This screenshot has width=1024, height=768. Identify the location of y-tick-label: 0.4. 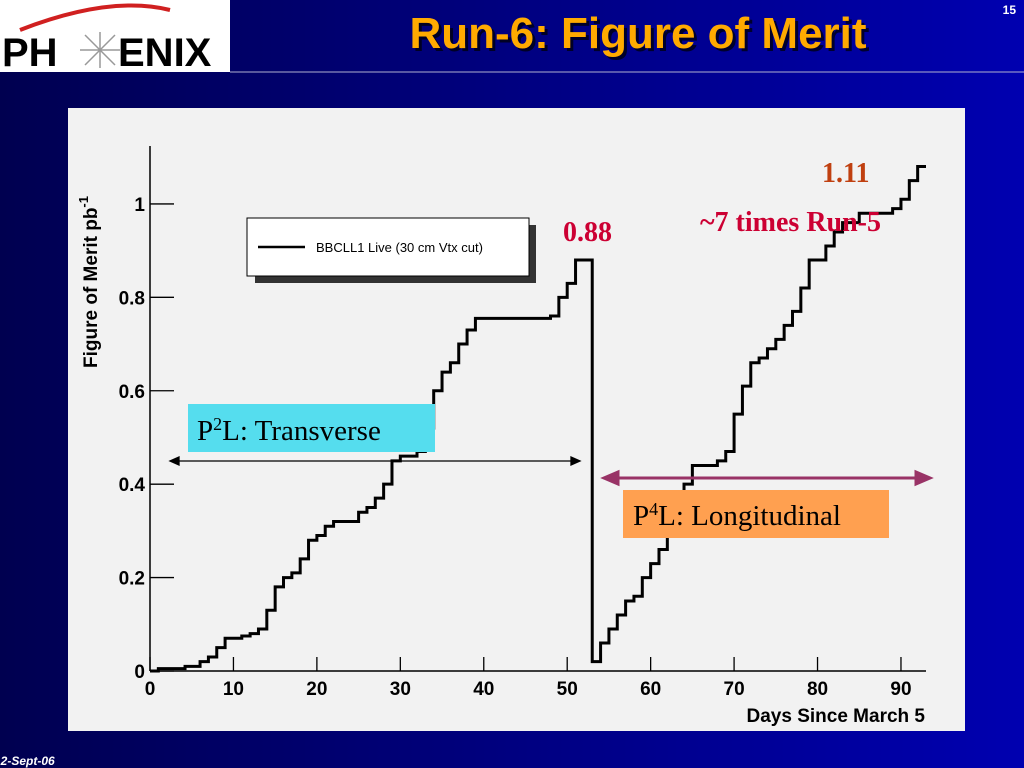
(132, 485).